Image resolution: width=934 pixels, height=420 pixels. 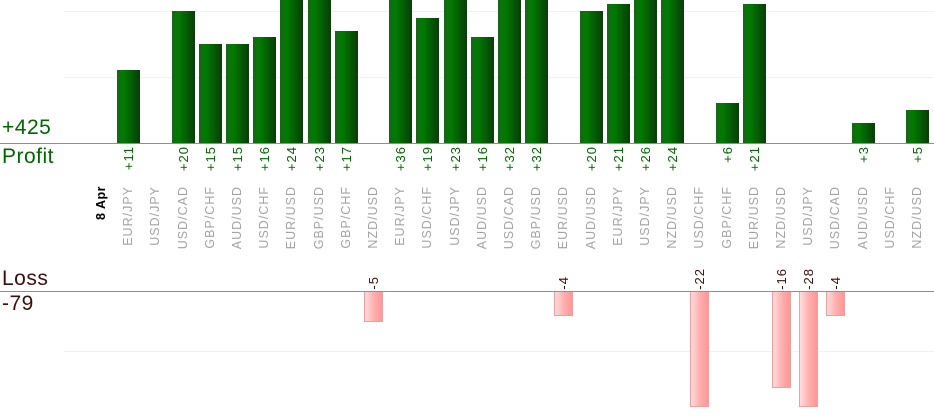 I want to click on profit-value-label: +5, so click(x=917, y=154).